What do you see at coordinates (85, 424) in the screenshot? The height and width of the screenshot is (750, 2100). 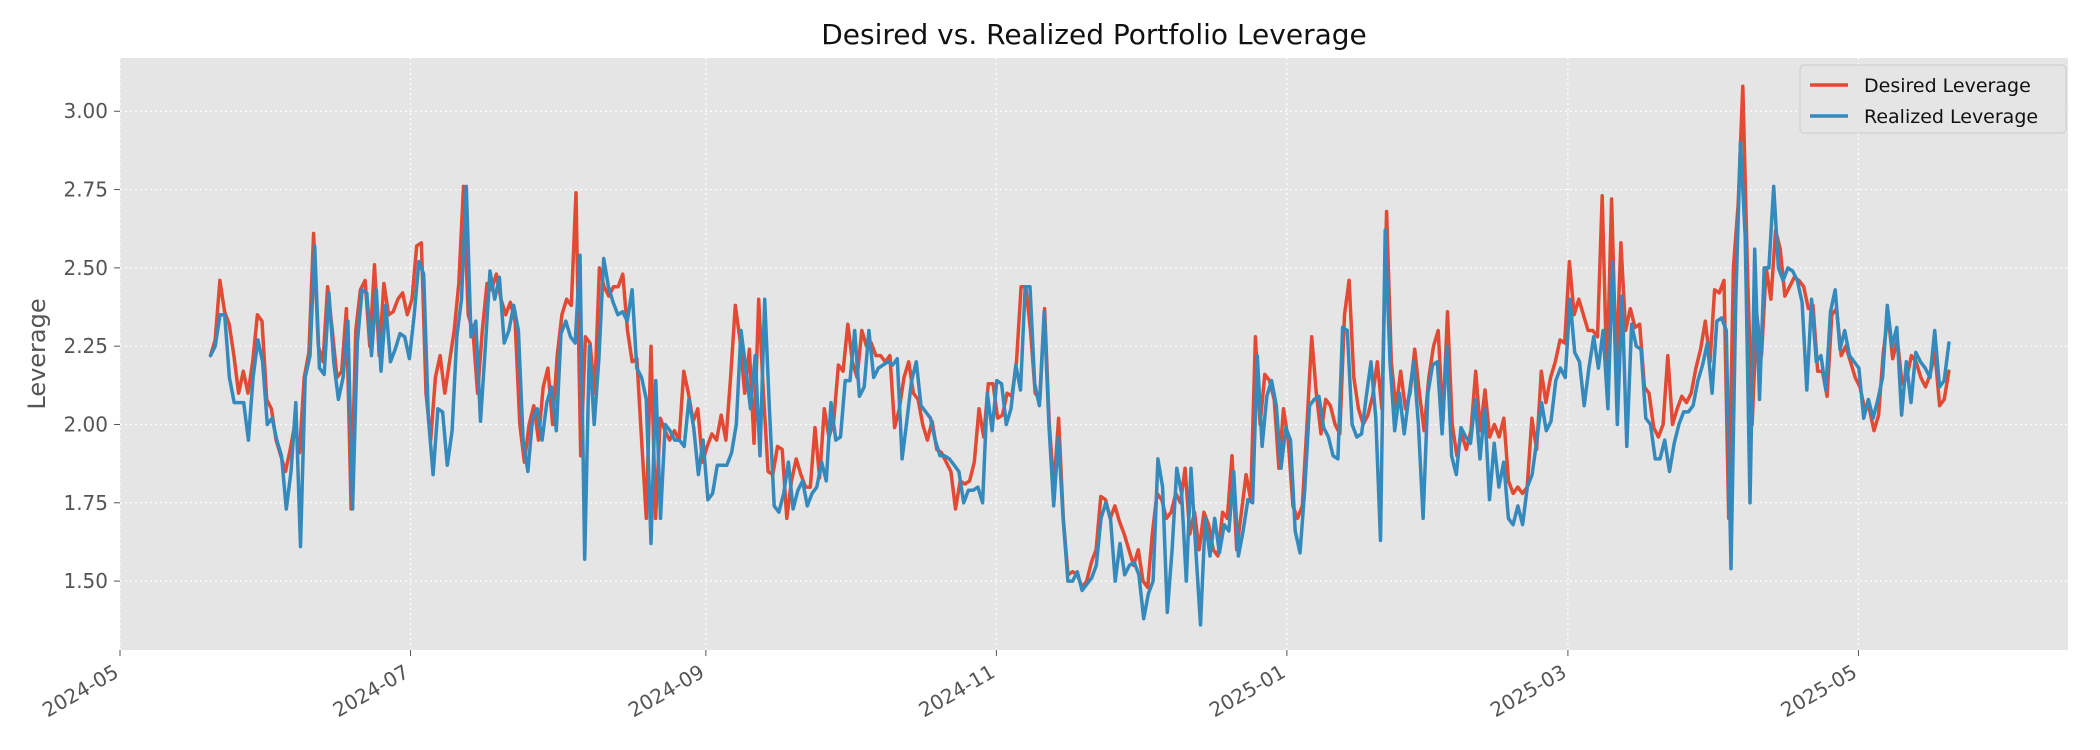 I see `y-tick-label: 2.00` at bounding box center [85, 424].